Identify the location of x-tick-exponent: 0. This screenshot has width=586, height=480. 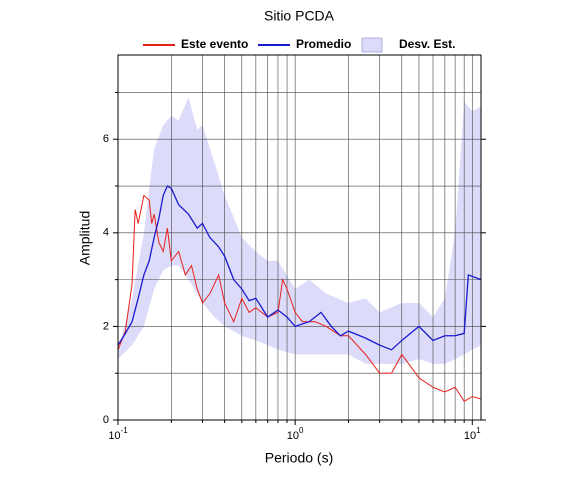
(301, 430).